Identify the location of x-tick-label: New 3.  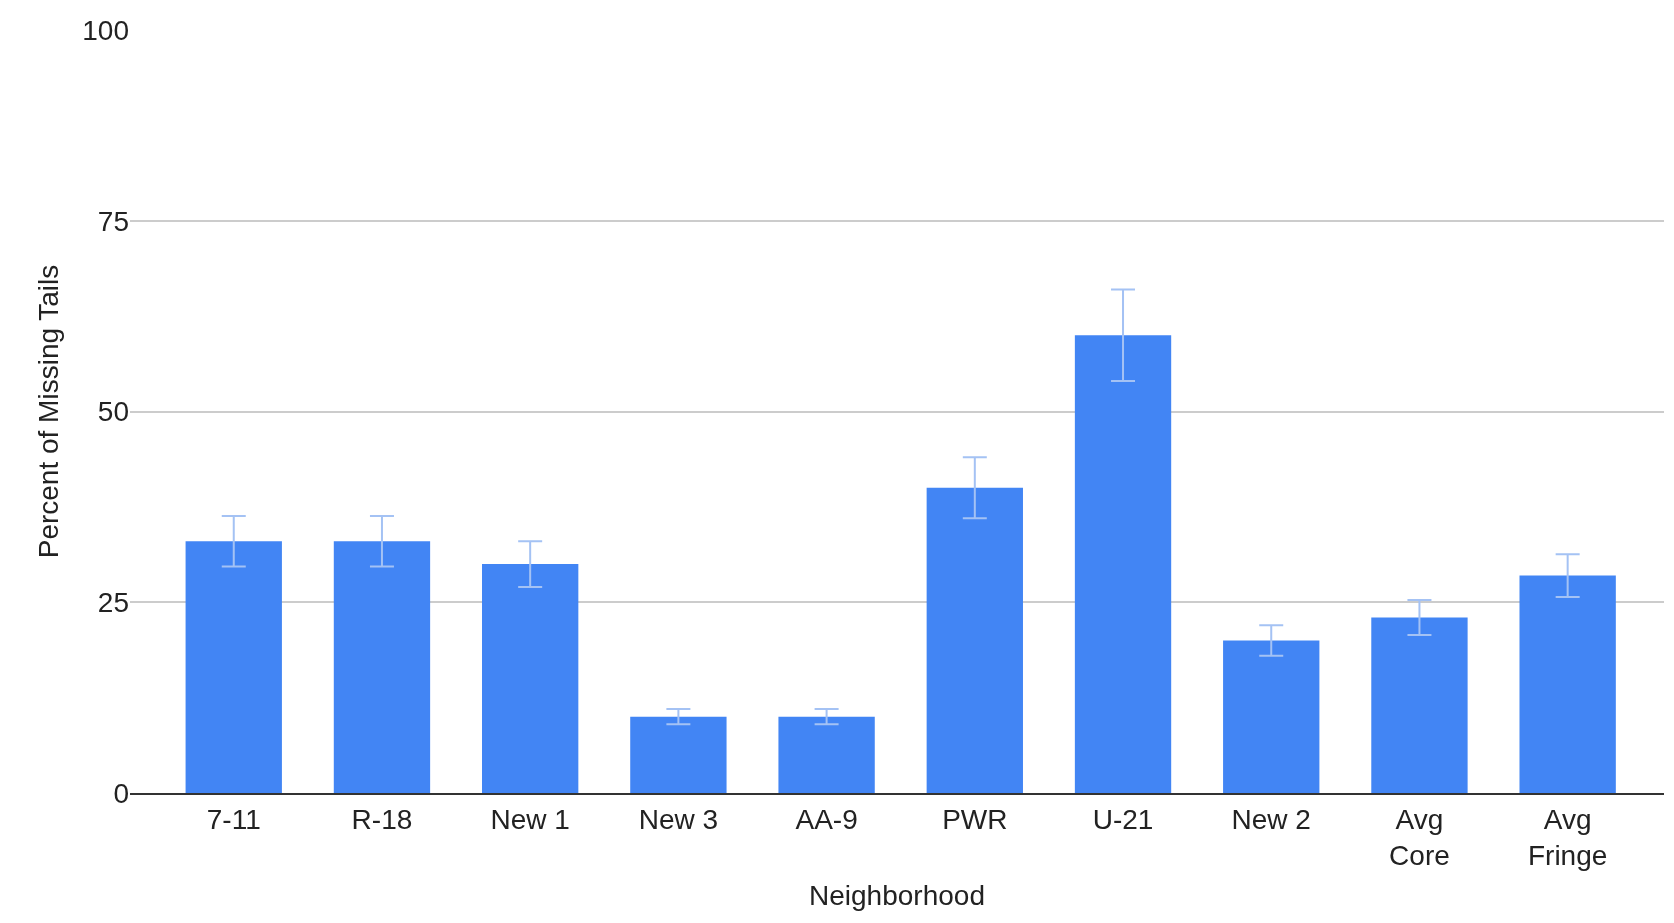
(678, 819).